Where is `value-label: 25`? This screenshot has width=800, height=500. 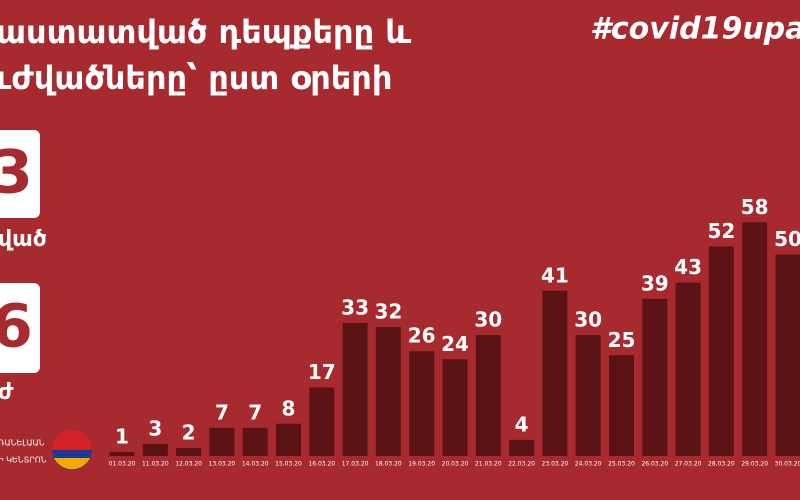 value-label: 25 is located at coordinates (622, 340).